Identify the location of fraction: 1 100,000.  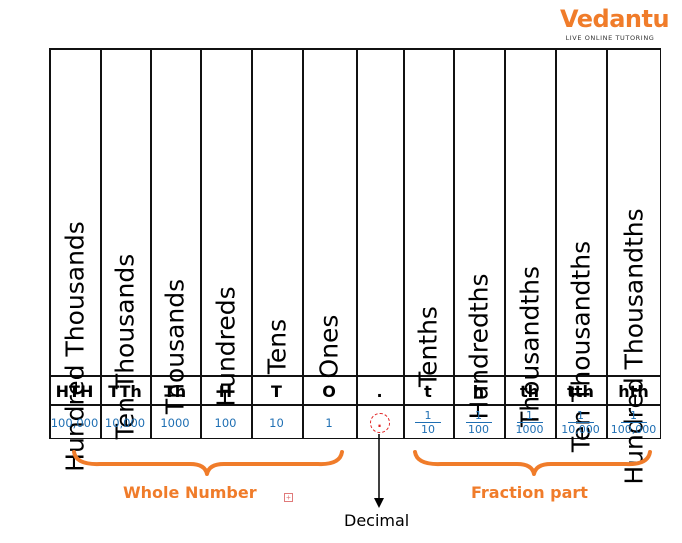
(634, 422).